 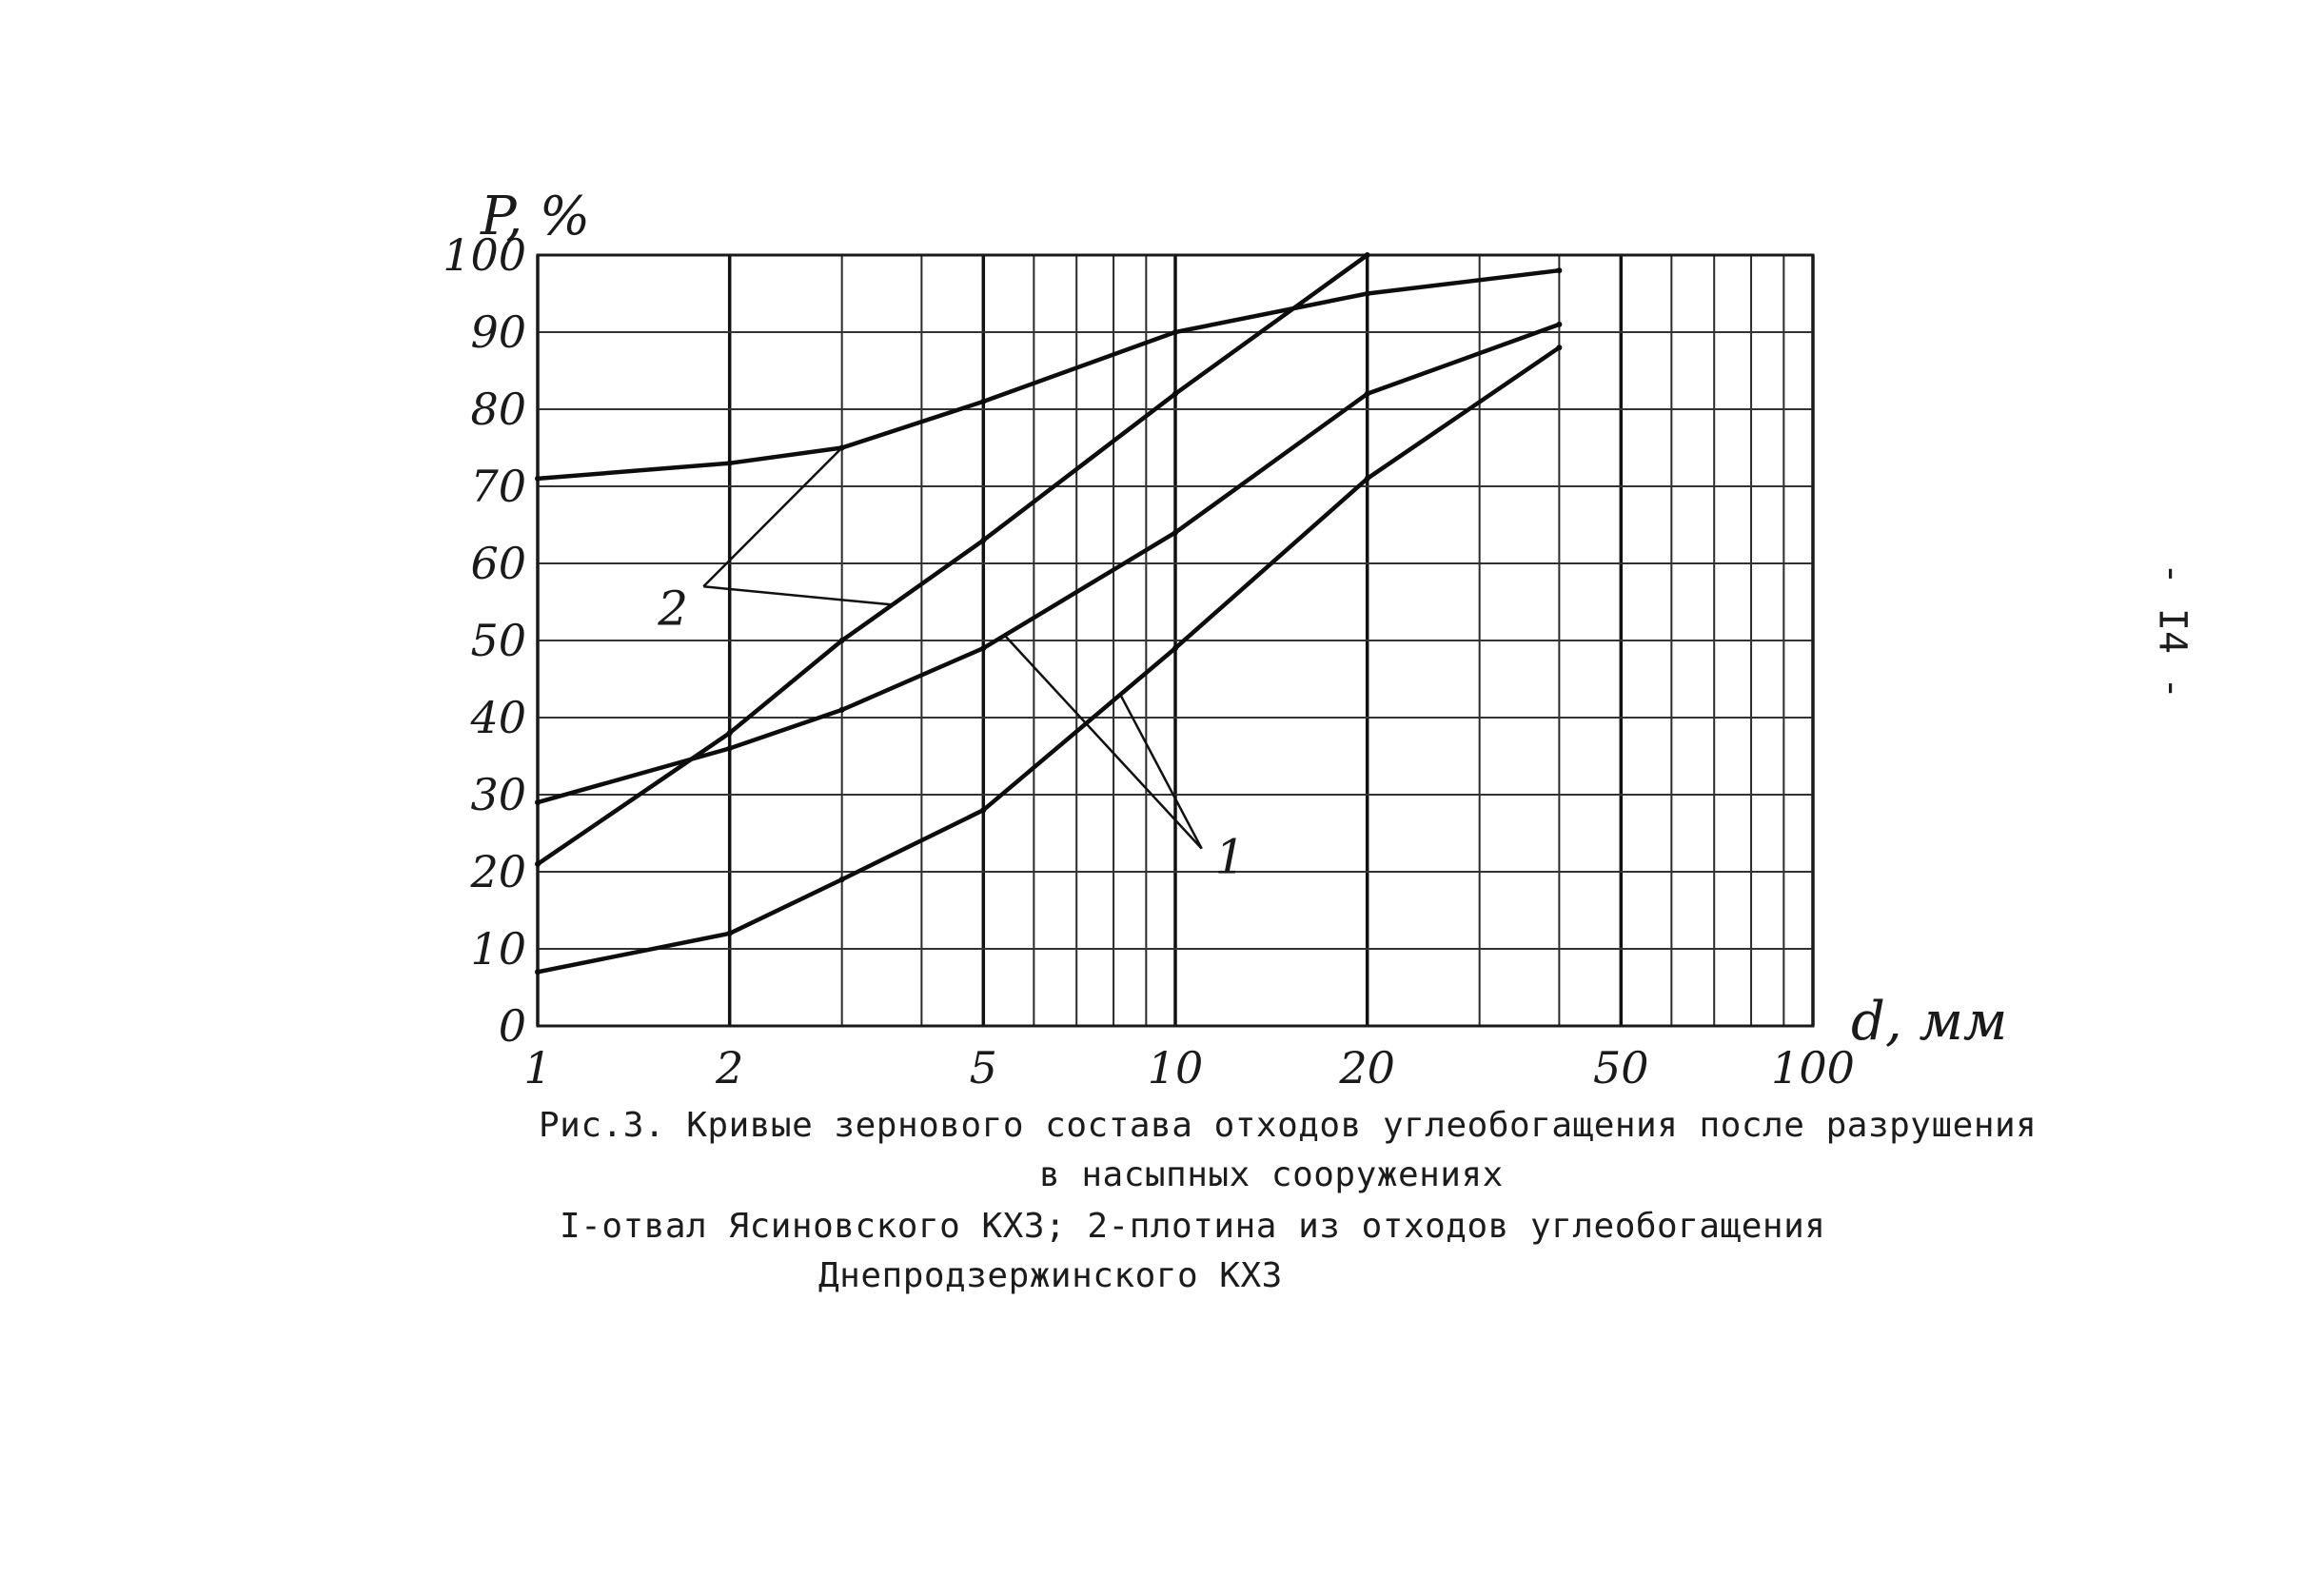 What do you see at coordinates (729, 1068) in the screenshot?
I see `x-tick-label: 2` at bounding box center [729, 1068].